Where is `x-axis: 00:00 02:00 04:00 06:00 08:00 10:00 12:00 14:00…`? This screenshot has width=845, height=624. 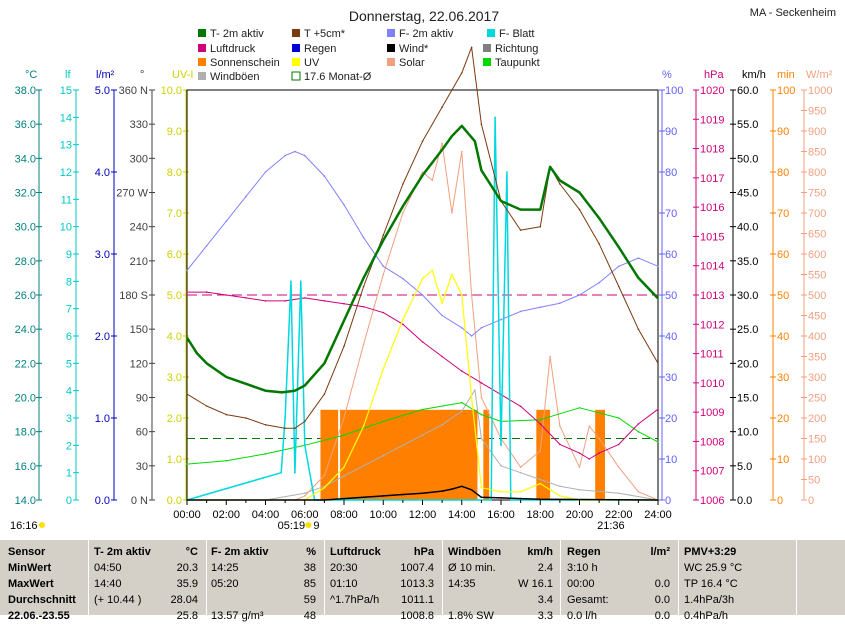 x-axis: 00:00 02:00 04:00 06:00 08:00 10:00 12:00 14:00… is located at coordinates (341, 516).